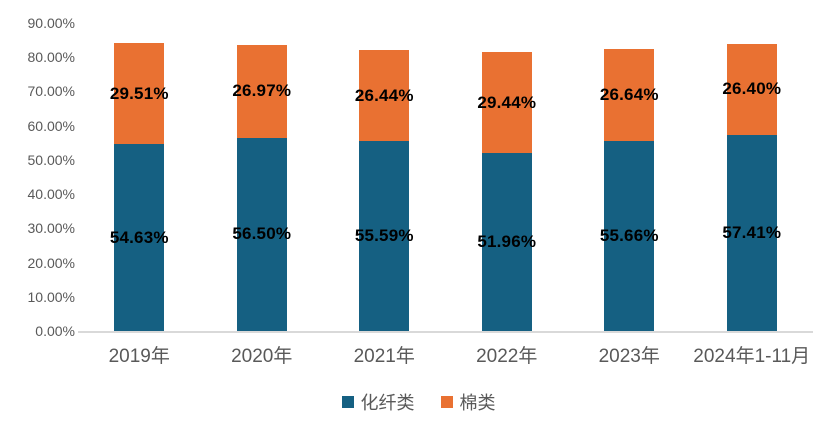 The image size is (837, 425). I want to click on data-label: 51.96%, so click(507, 242).